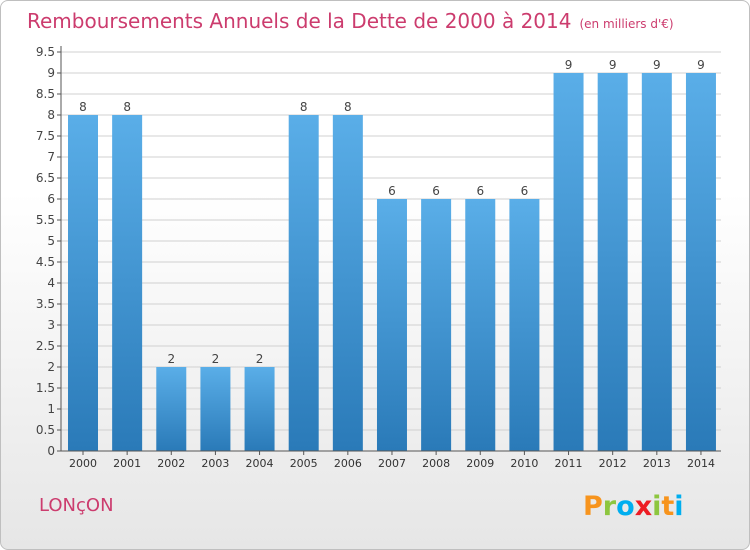 The width and height of the screenshot is (750, 550). What do you see at coordinates (45, 430) in the screenshot?
I see `y-tick-label: 0.5` at bounding box center [45, 430].